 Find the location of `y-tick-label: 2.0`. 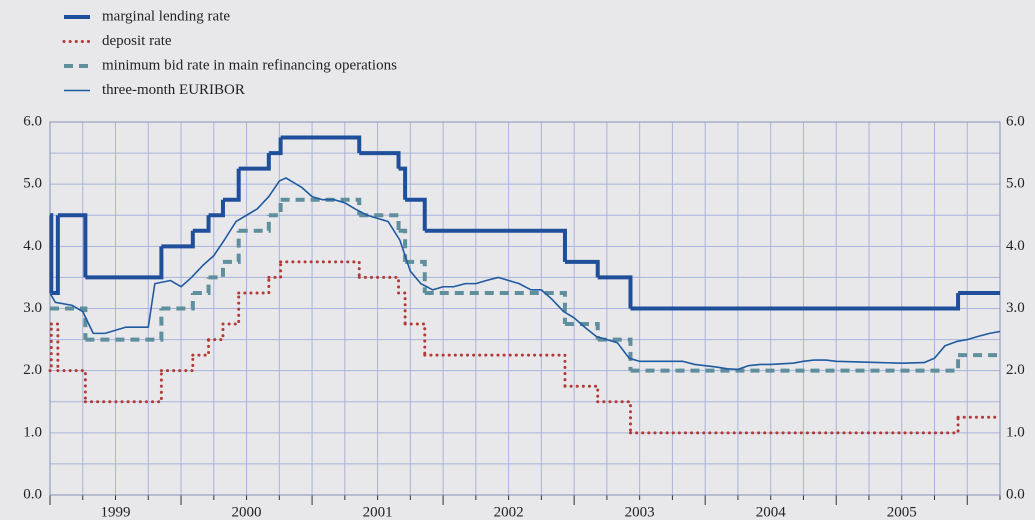

y-tick-label: 2.0 is located at coordinates (32, 370).